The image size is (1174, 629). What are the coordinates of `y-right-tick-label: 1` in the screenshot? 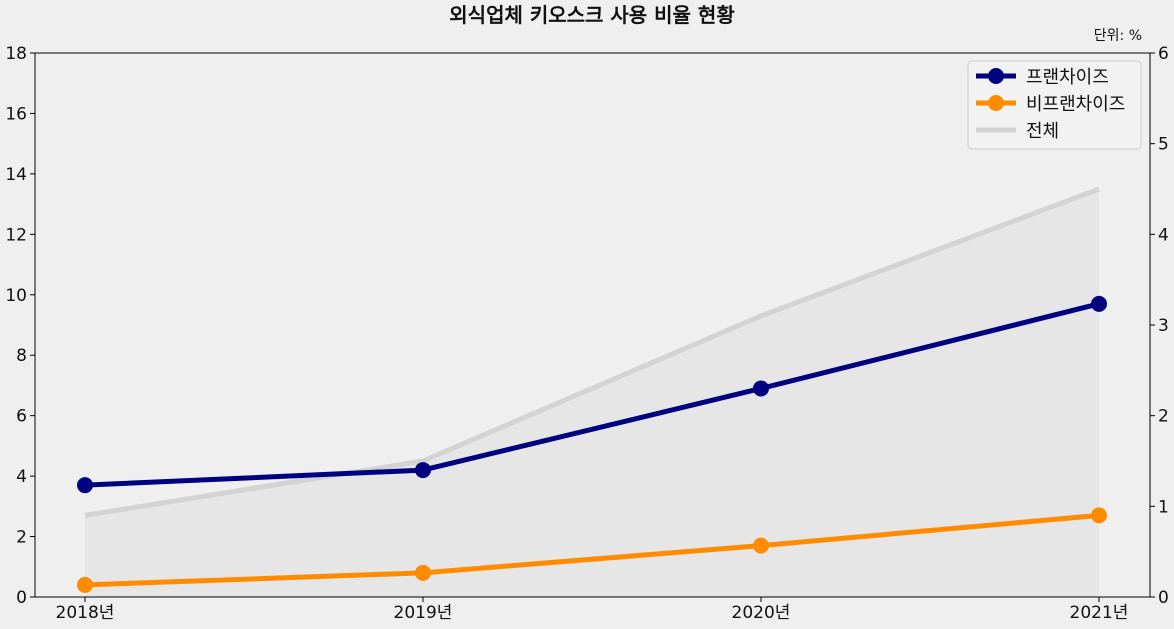 It's located at (1163, 507).